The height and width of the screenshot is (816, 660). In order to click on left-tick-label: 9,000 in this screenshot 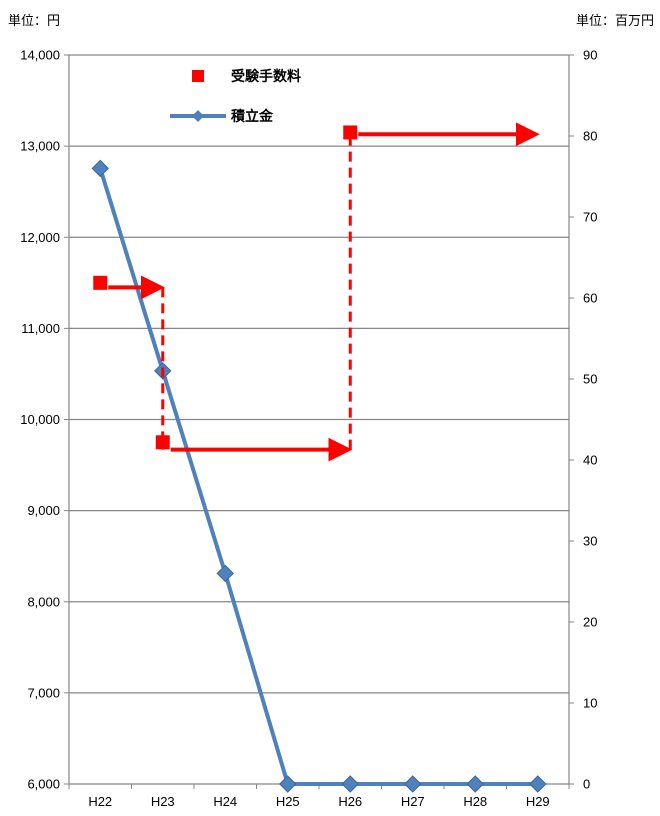, I will do `click(43, 510)`.